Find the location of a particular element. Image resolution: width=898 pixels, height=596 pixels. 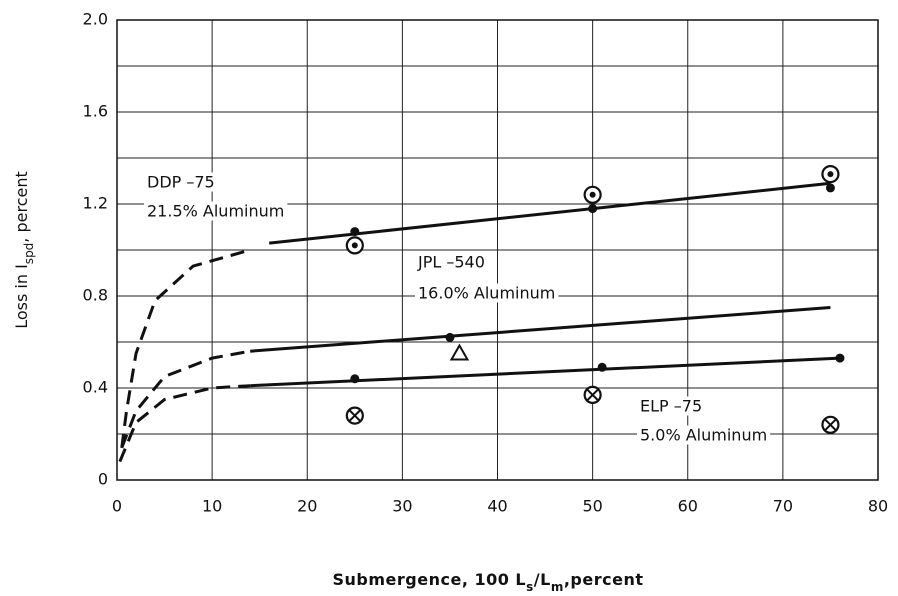

y-axis-label-part: , percent is located at coordinates (21, 206).